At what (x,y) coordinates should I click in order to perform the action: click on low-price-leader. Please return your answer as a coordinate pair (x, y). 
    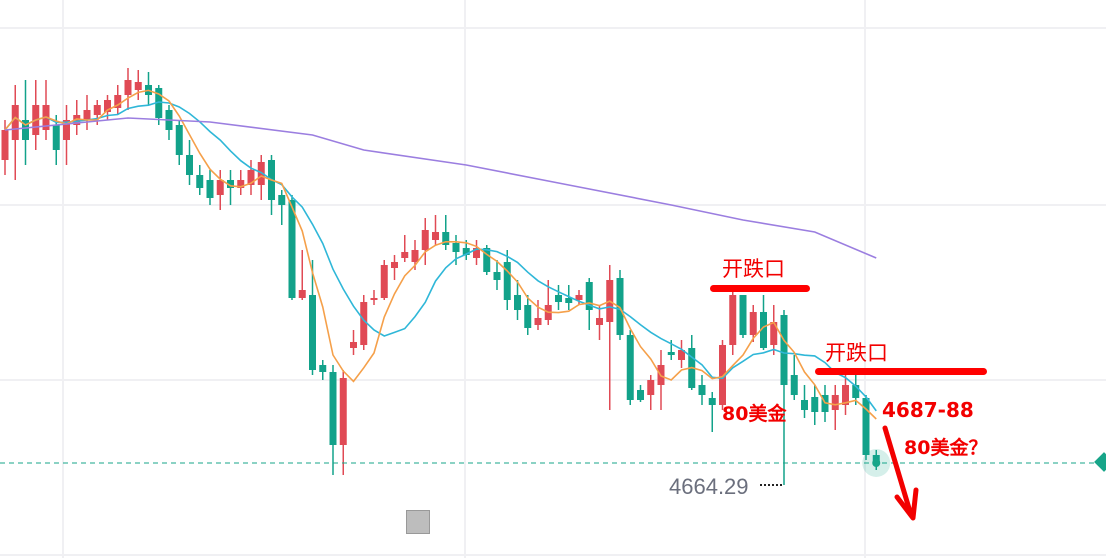
    Looking at the image, I should click on (771, 485).